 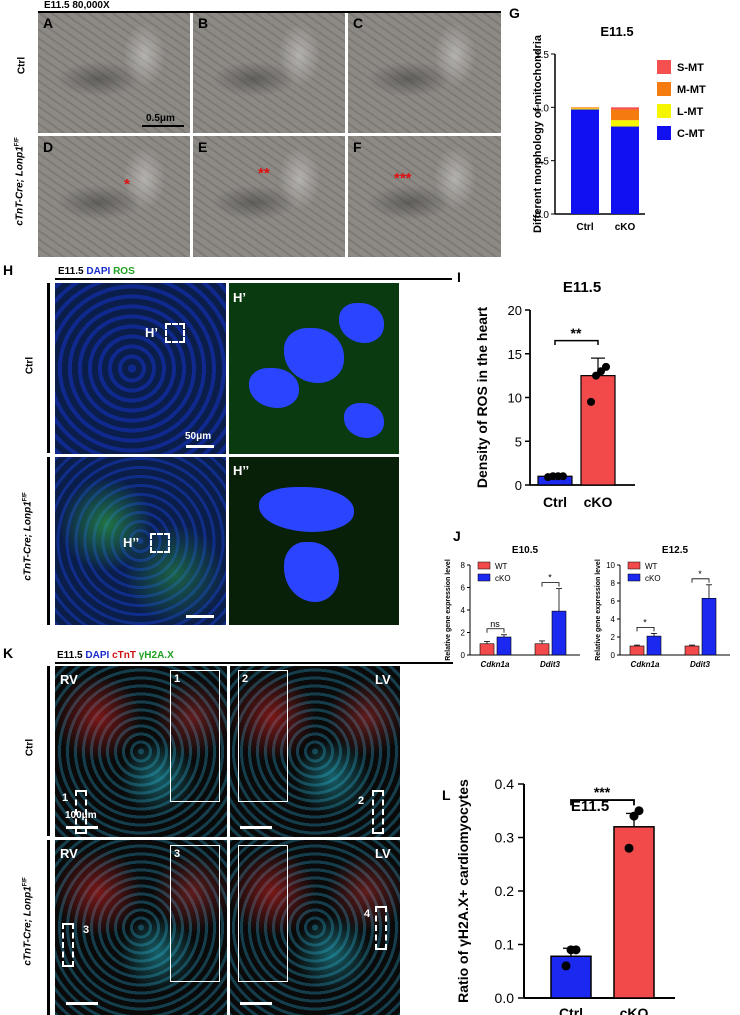 What do you see at coordinates (542, 215) in the screenshot?
I see `g-ytick-label: 0.0` at bounding box center [542, 215].